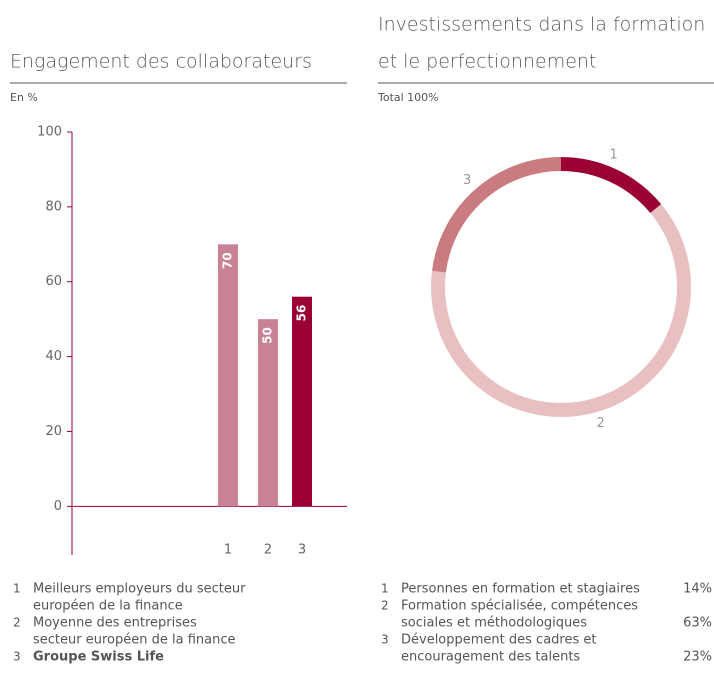  What do you see at coordinates (53, 281) in the screenshot?
I see `y-tick-label: 60` at bounding box center [53, 281].